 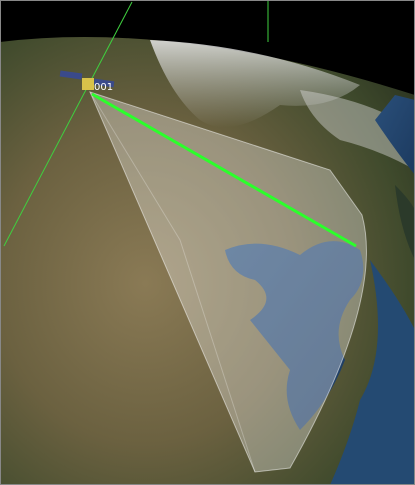 What do you see at coordinates (103, 87) in the screenshot?
I see `satellite-label: 001` at bounding box center [103, 87].